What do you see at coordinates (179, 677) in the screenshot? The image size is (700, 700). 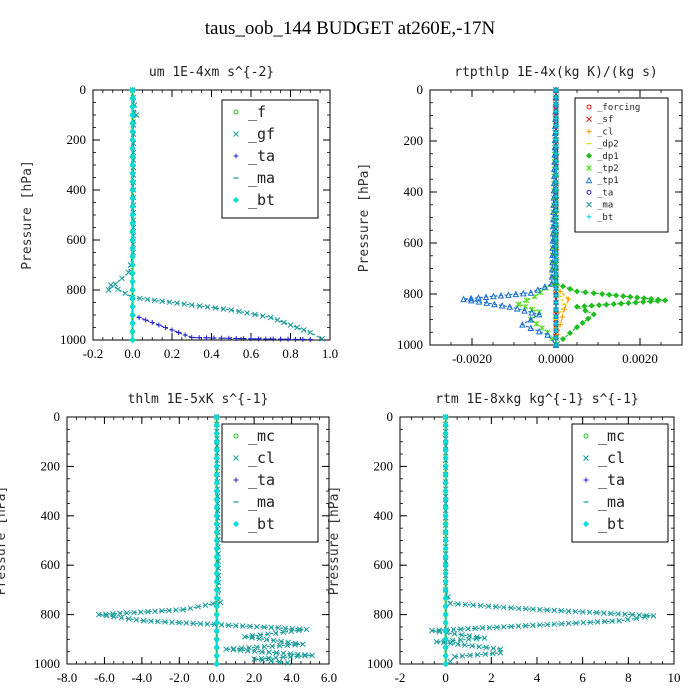 I see `x-tick-label: -2.0` at bounding box center [179, 677].